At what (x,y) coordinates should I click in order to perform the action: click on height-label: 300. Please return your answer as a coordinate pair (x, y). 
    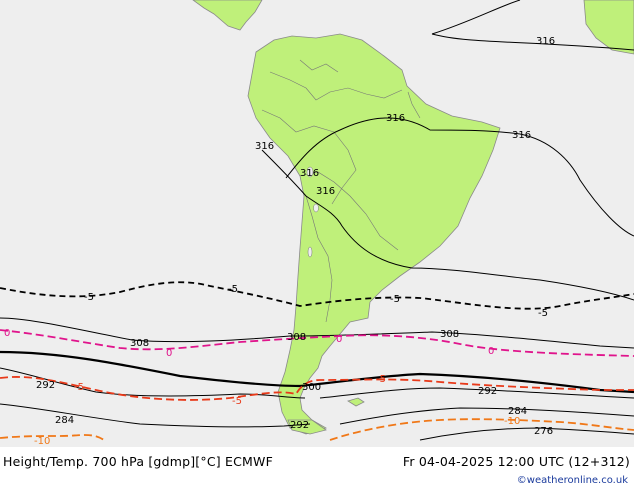
    Looking at the image, I should click on (311, 387).